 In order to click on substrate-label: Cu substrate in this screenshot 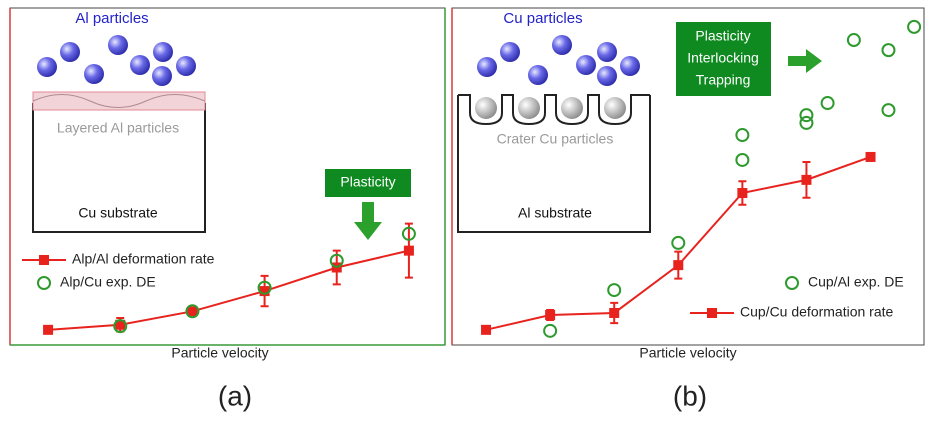, I will do `click(118, 213)`.